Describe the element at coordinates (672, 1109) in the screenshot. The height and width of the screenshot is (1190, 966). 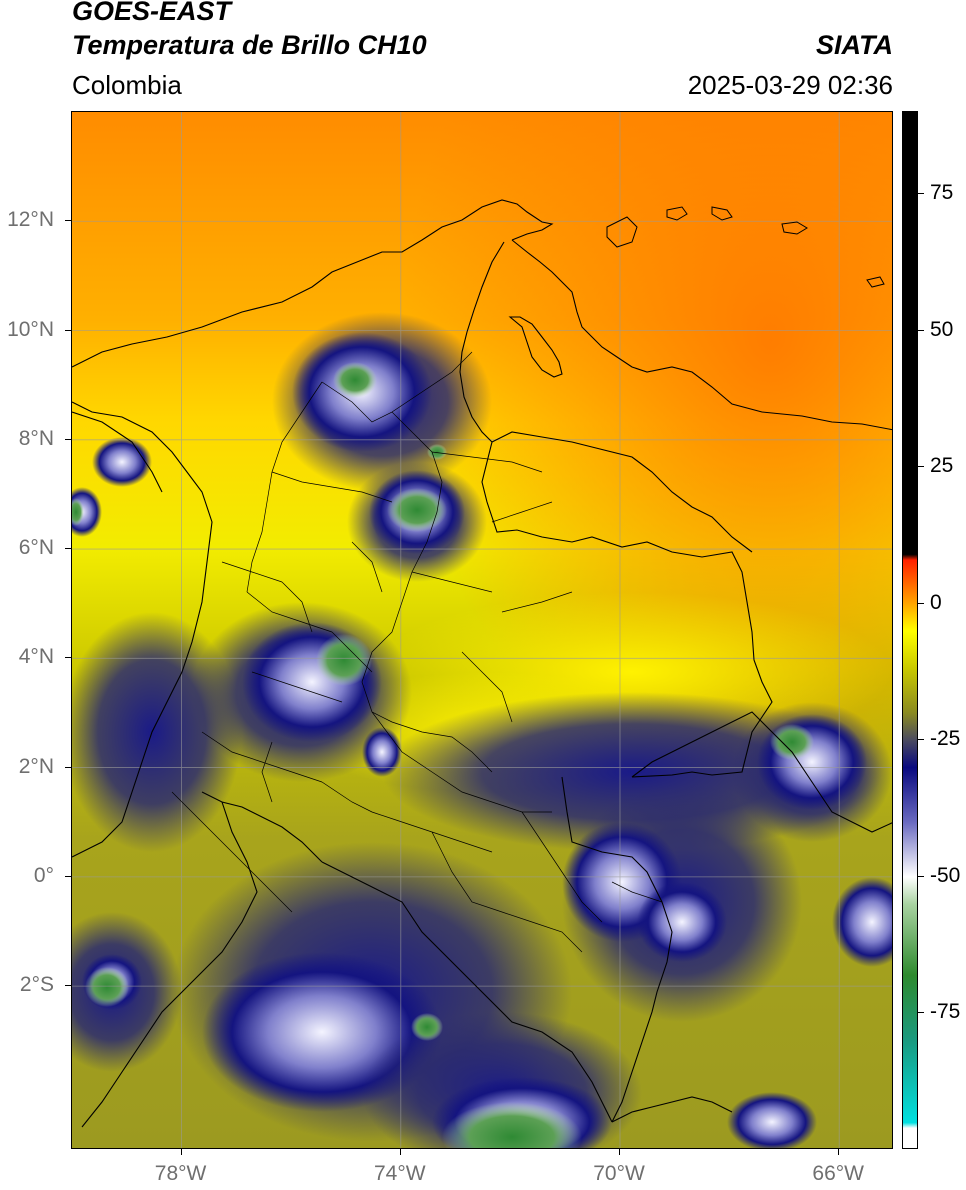
I see `brazil-peru-border` at that location.